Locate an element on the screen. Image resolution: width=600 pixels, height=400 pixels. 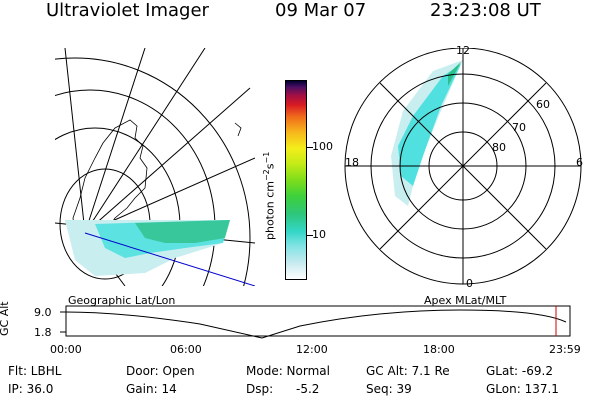
intensity-colorbar is located at coordinates (296, 180).